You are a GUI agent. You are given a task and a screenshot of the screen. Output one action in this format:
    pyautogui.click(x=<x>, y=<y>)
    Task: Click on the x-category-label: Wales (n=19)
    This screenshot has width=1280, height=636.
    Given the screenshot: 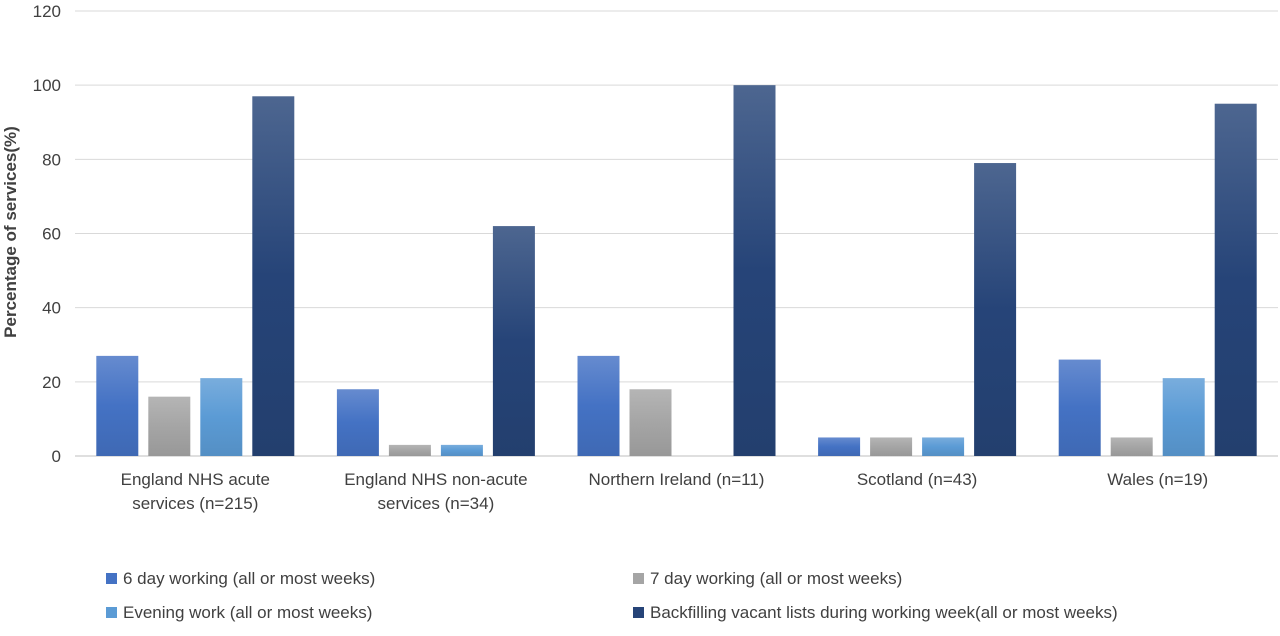 What is the action you would take?
    pyautogui.click(x=1157, y=479)
    